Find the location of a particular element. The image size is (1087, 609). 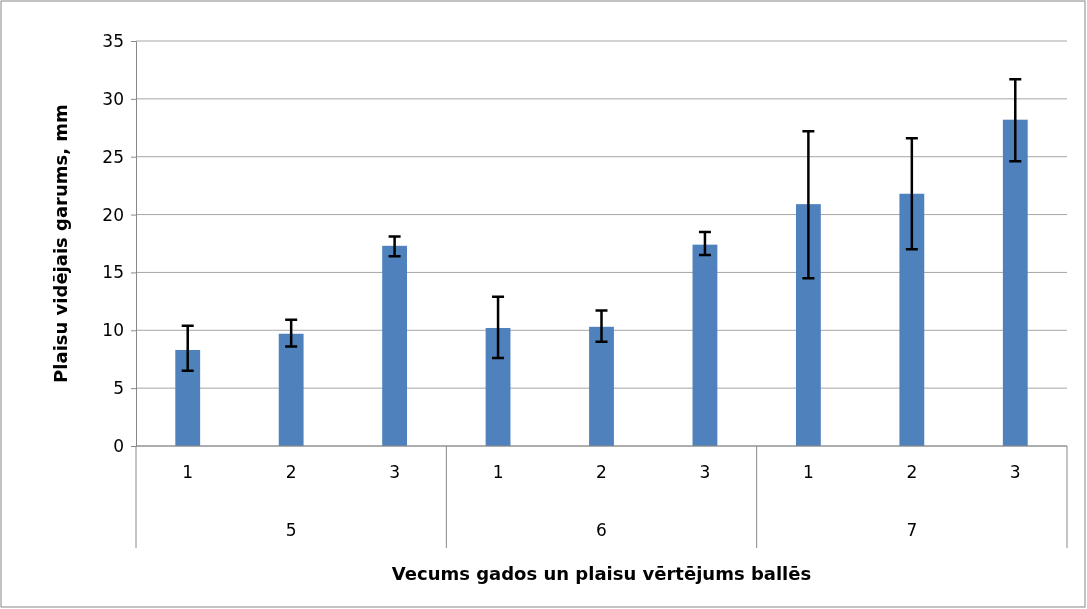

y-tick-label: 10 is located at coordinates (113, 330).